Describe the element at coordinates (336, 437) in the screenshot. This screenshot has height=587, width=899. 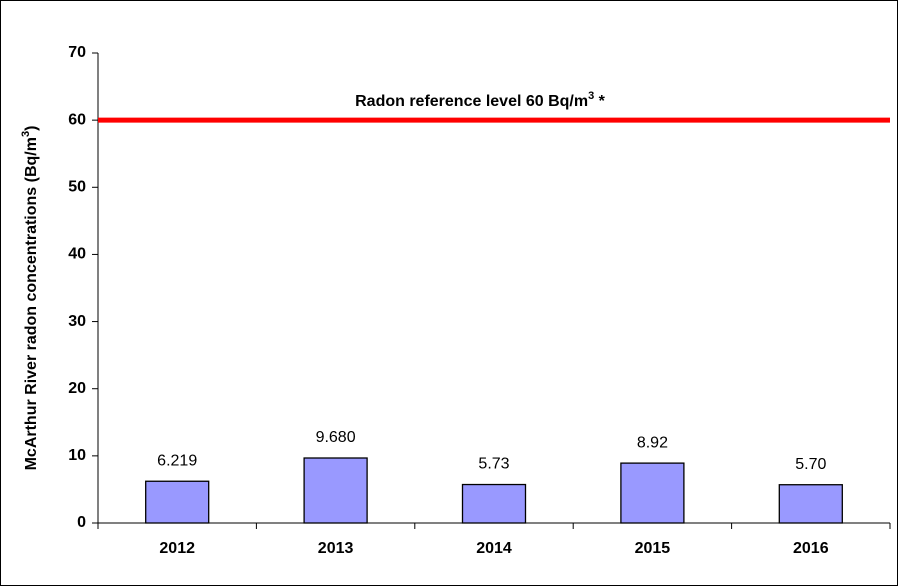
I see `value-label: 9.680` at that location.